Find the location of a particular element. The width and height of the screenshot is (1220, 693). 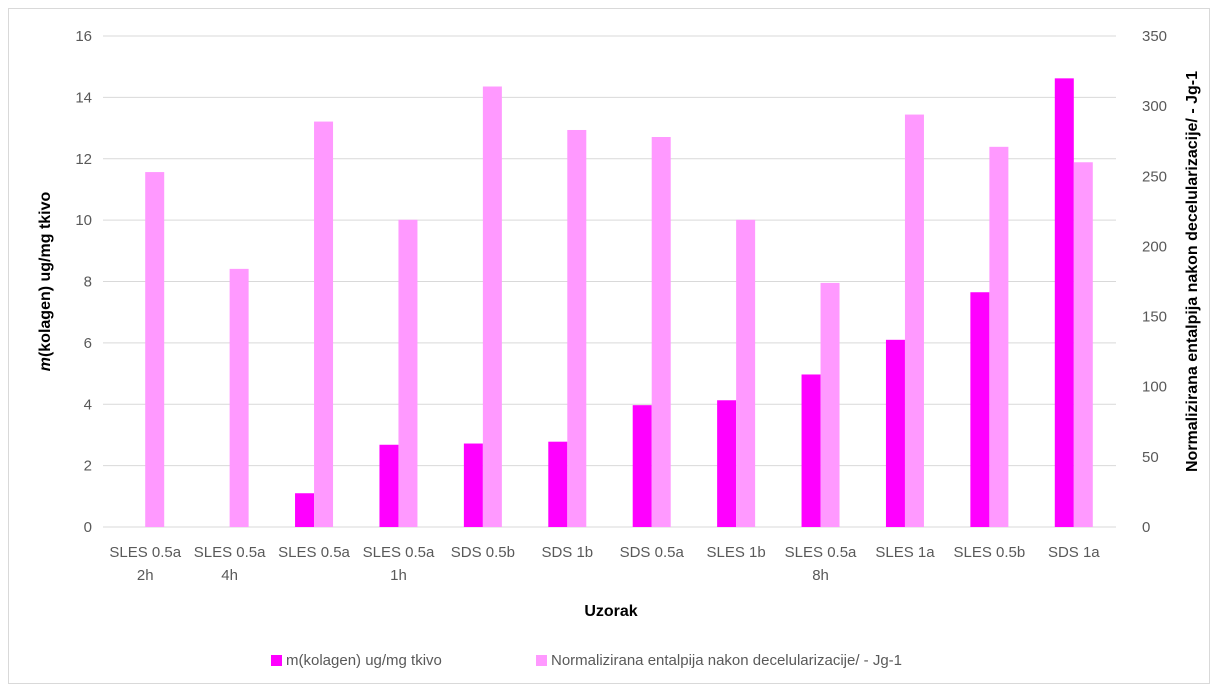

y-right-tick-label: 250 is located at coordinates (1154, 176).